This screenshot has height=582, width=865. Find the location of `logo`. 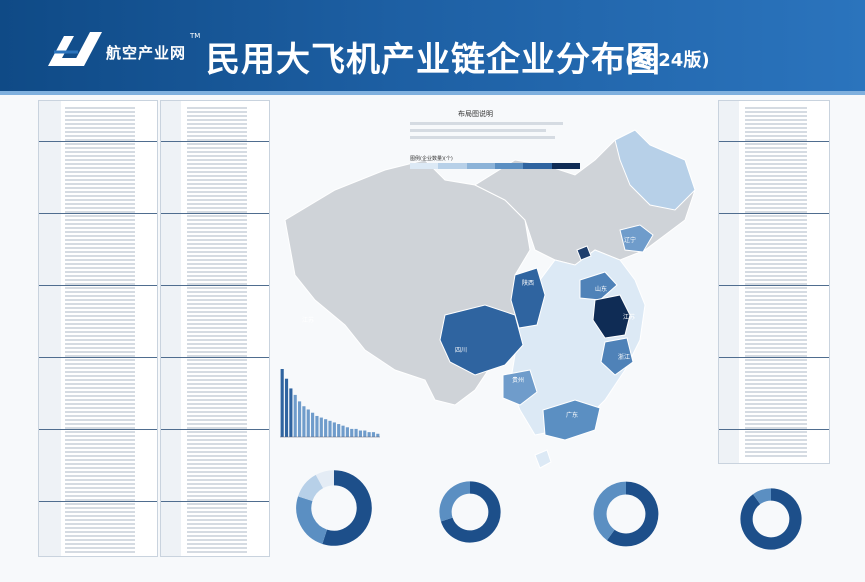

logo is located at coordinates (129, 48).